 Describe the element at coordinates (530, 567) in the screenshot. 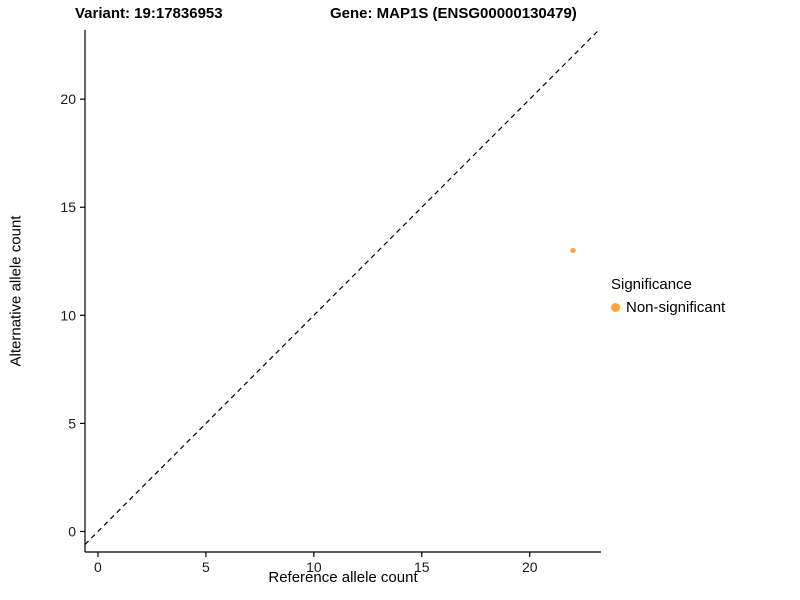

I see `x-tick-label: 20` at that location.